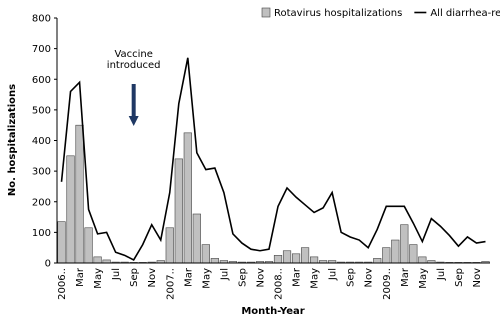 The height and width of the screenshot is (328, 500). What do you see at coordinates (134, 65) in the screenshot?
I see `annotation: introduced` at bounding box center [134, 65].